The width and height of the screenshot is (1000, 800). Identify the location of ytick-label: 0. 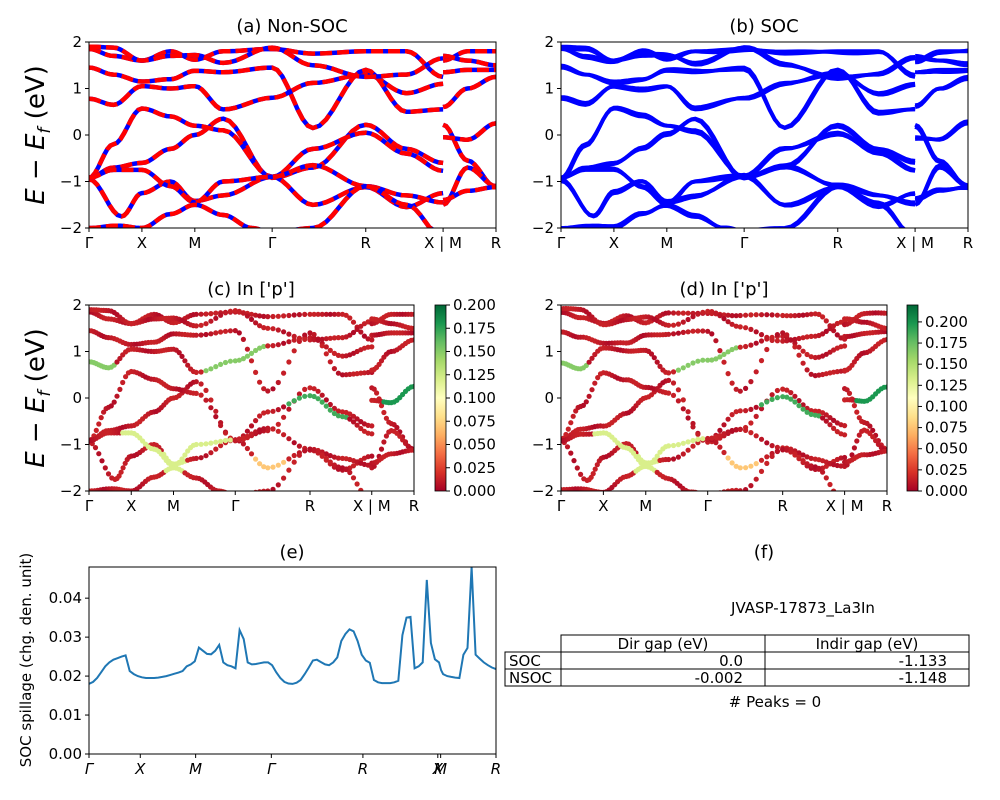
(77, 135).